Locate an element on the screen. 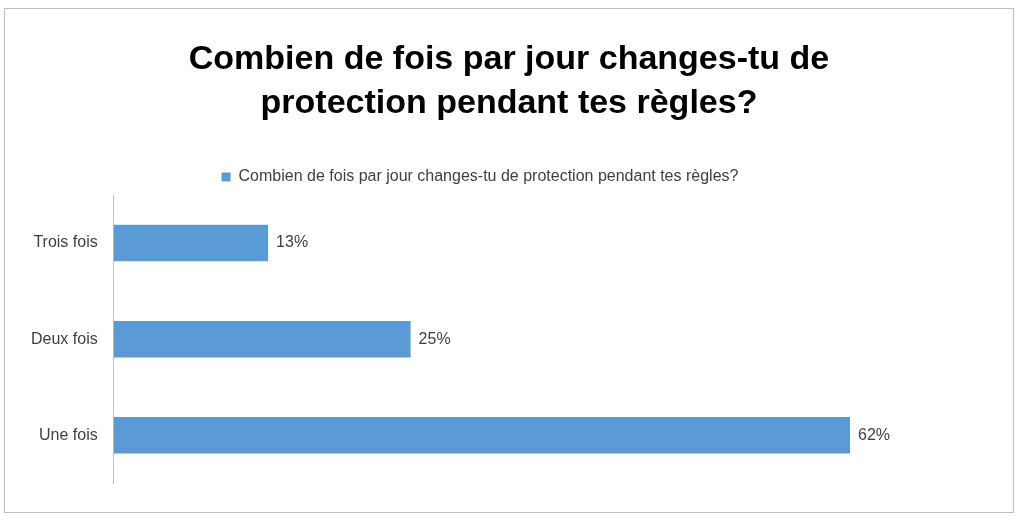 The height and width of the screenshot is (517, 1020). chart-title: Combien de fois par jour changes-tu de protection pendant tes règles? is located at coordinates (509, 79).